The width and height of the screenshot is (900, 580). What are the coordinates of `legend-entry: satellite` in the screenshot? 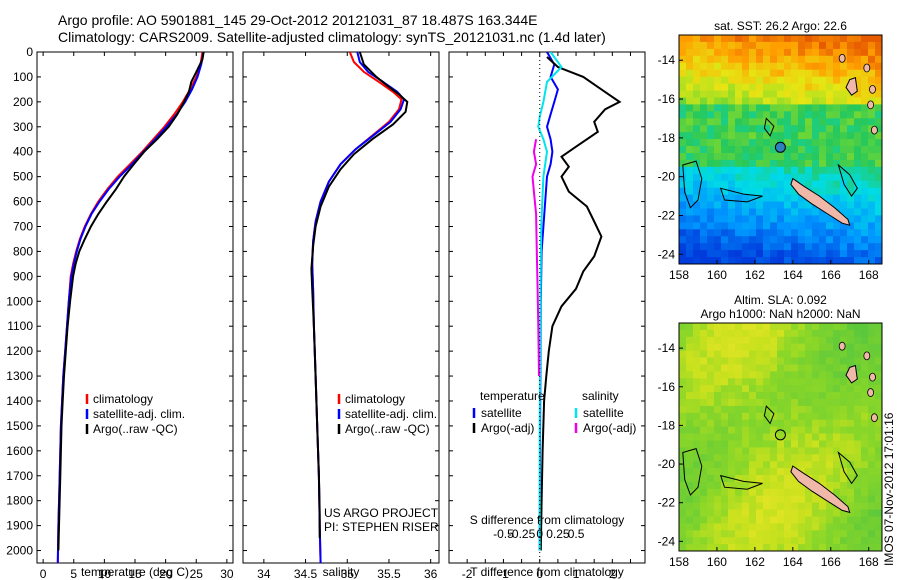 It's located at (501, 413).